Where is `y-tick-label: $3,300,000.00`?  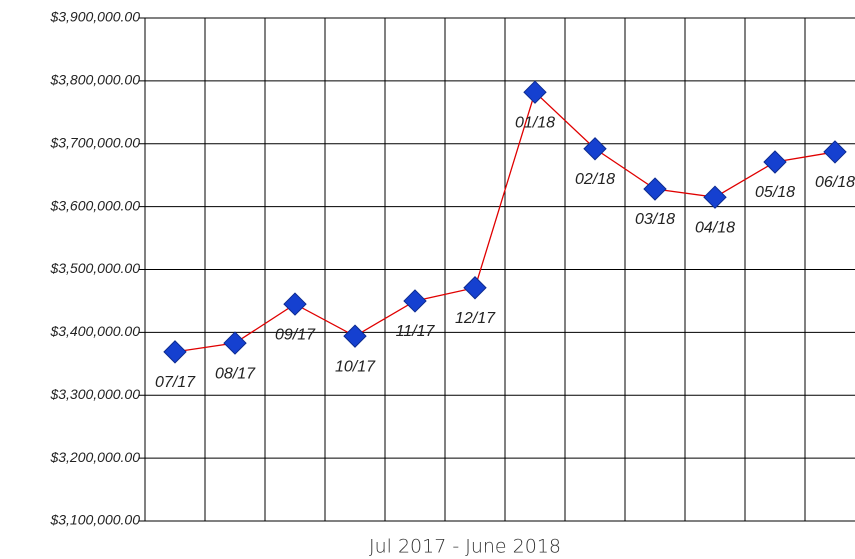 y-tick-label: $3,300,000.00 is located at coordinates (94, 394).